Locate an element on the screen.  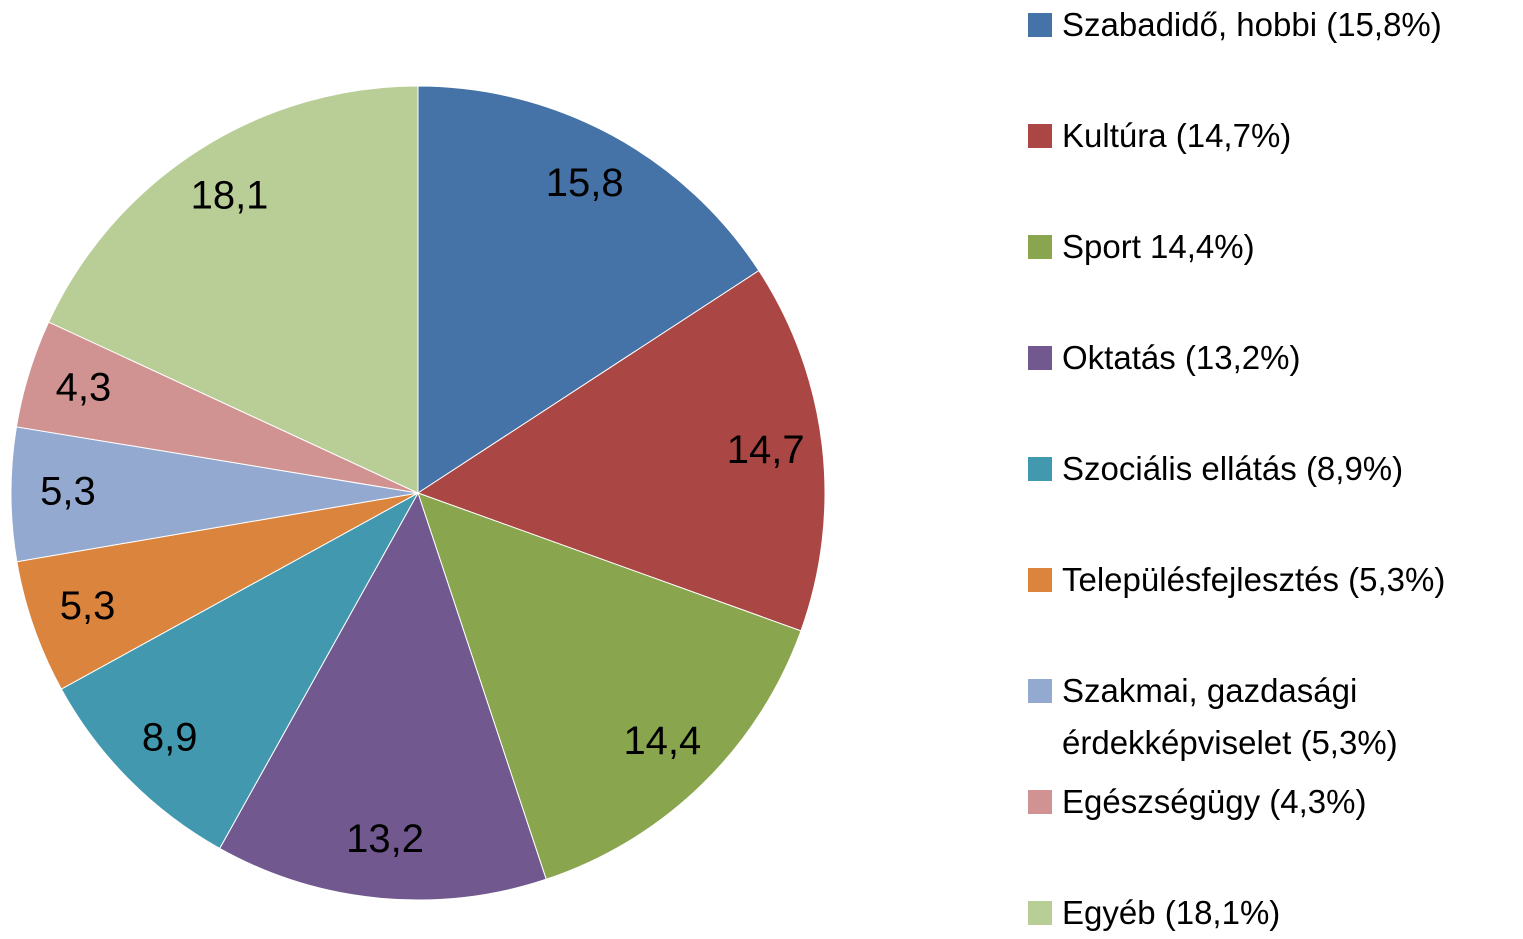
legend-entry: Szociális ellátás (8,9%) is located at coordinates (1273, 469).